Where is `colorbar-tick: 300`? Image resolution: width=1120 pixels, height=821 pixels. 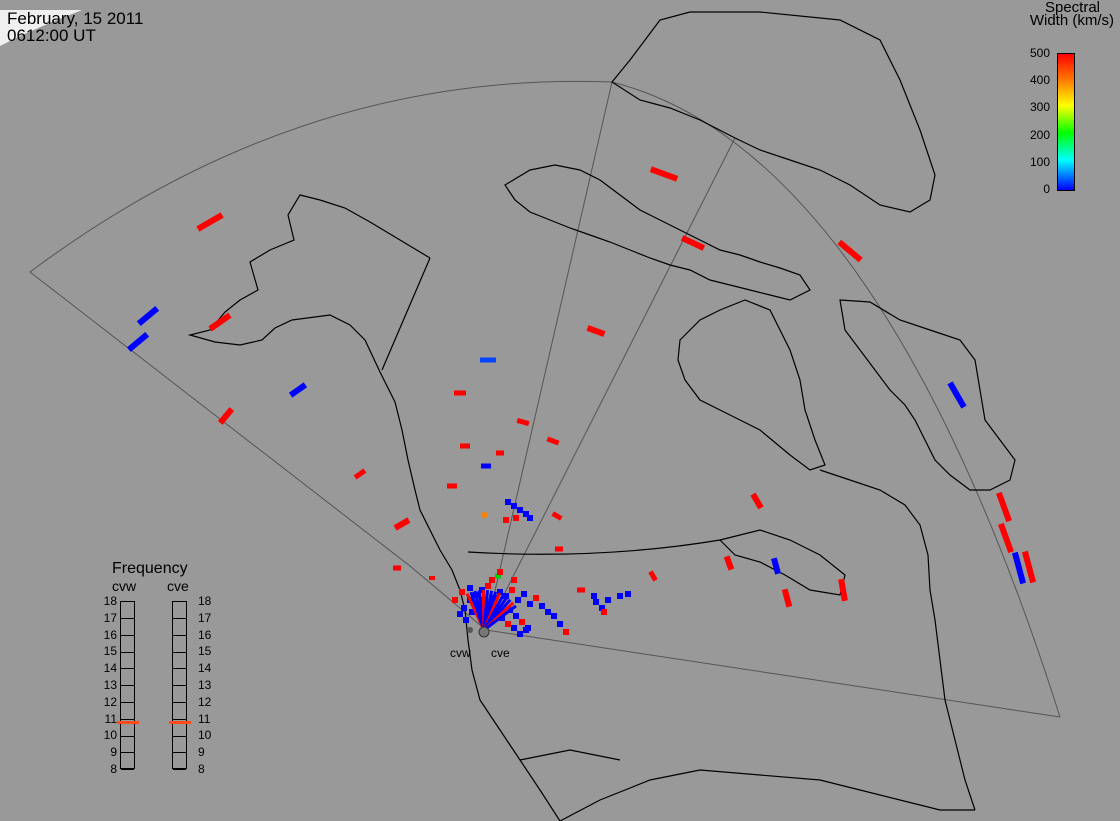
colorbar-tick: 300 is located at coordinates (1039, 107).